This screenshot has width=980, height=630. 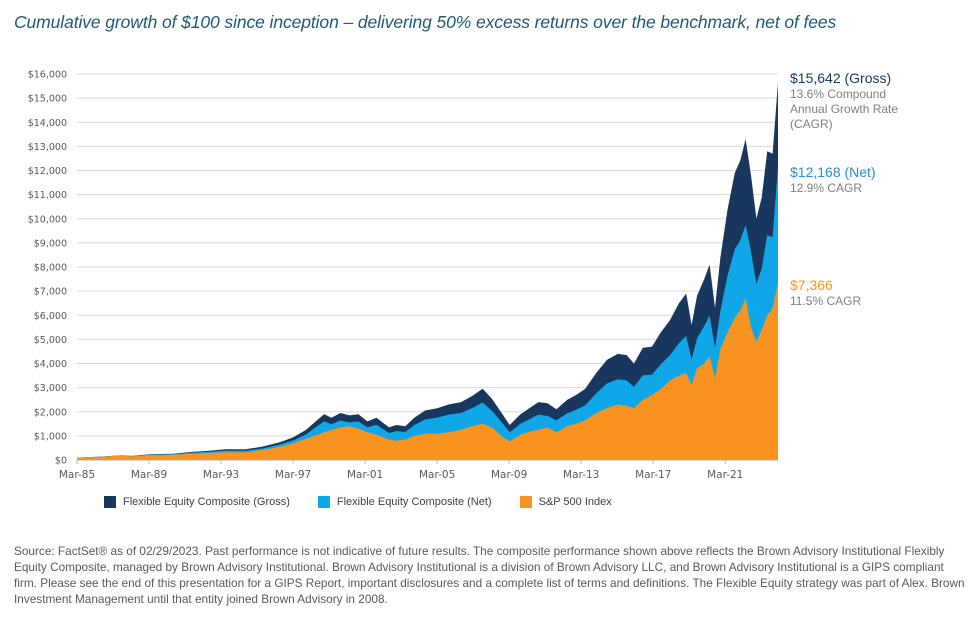 What do you see at coordinates (509, 475) in the screenshot?
I see `x-tick-label: Mar-09` at bounding box center [509, 475].